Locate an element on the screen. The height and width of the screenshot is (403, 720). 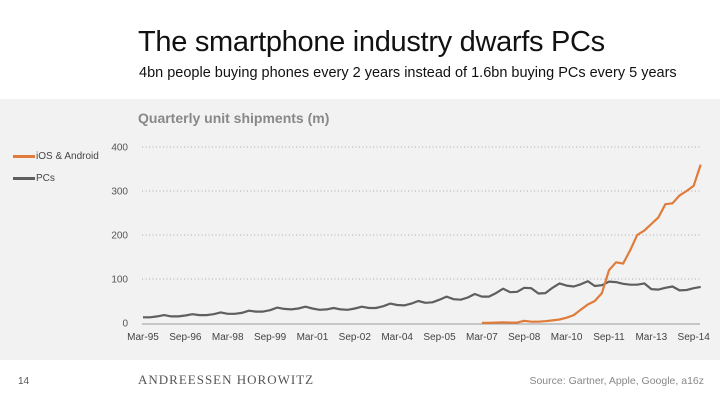
x-tick-label: Mar-01 is located at coordinates (313, 337).